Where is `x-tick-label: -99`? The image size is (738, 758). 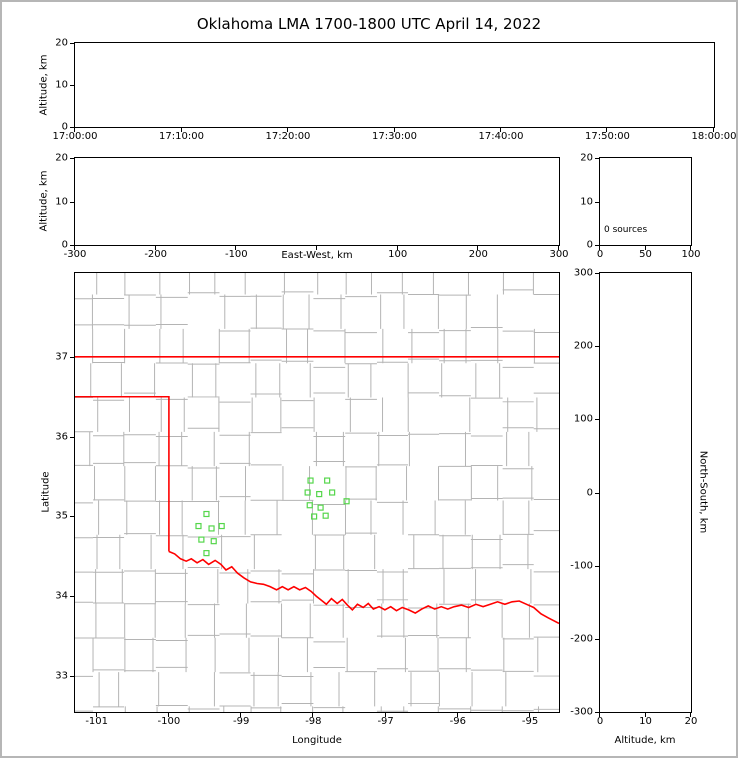 x-tick-label: -99 is located at coordinates (241, 721).